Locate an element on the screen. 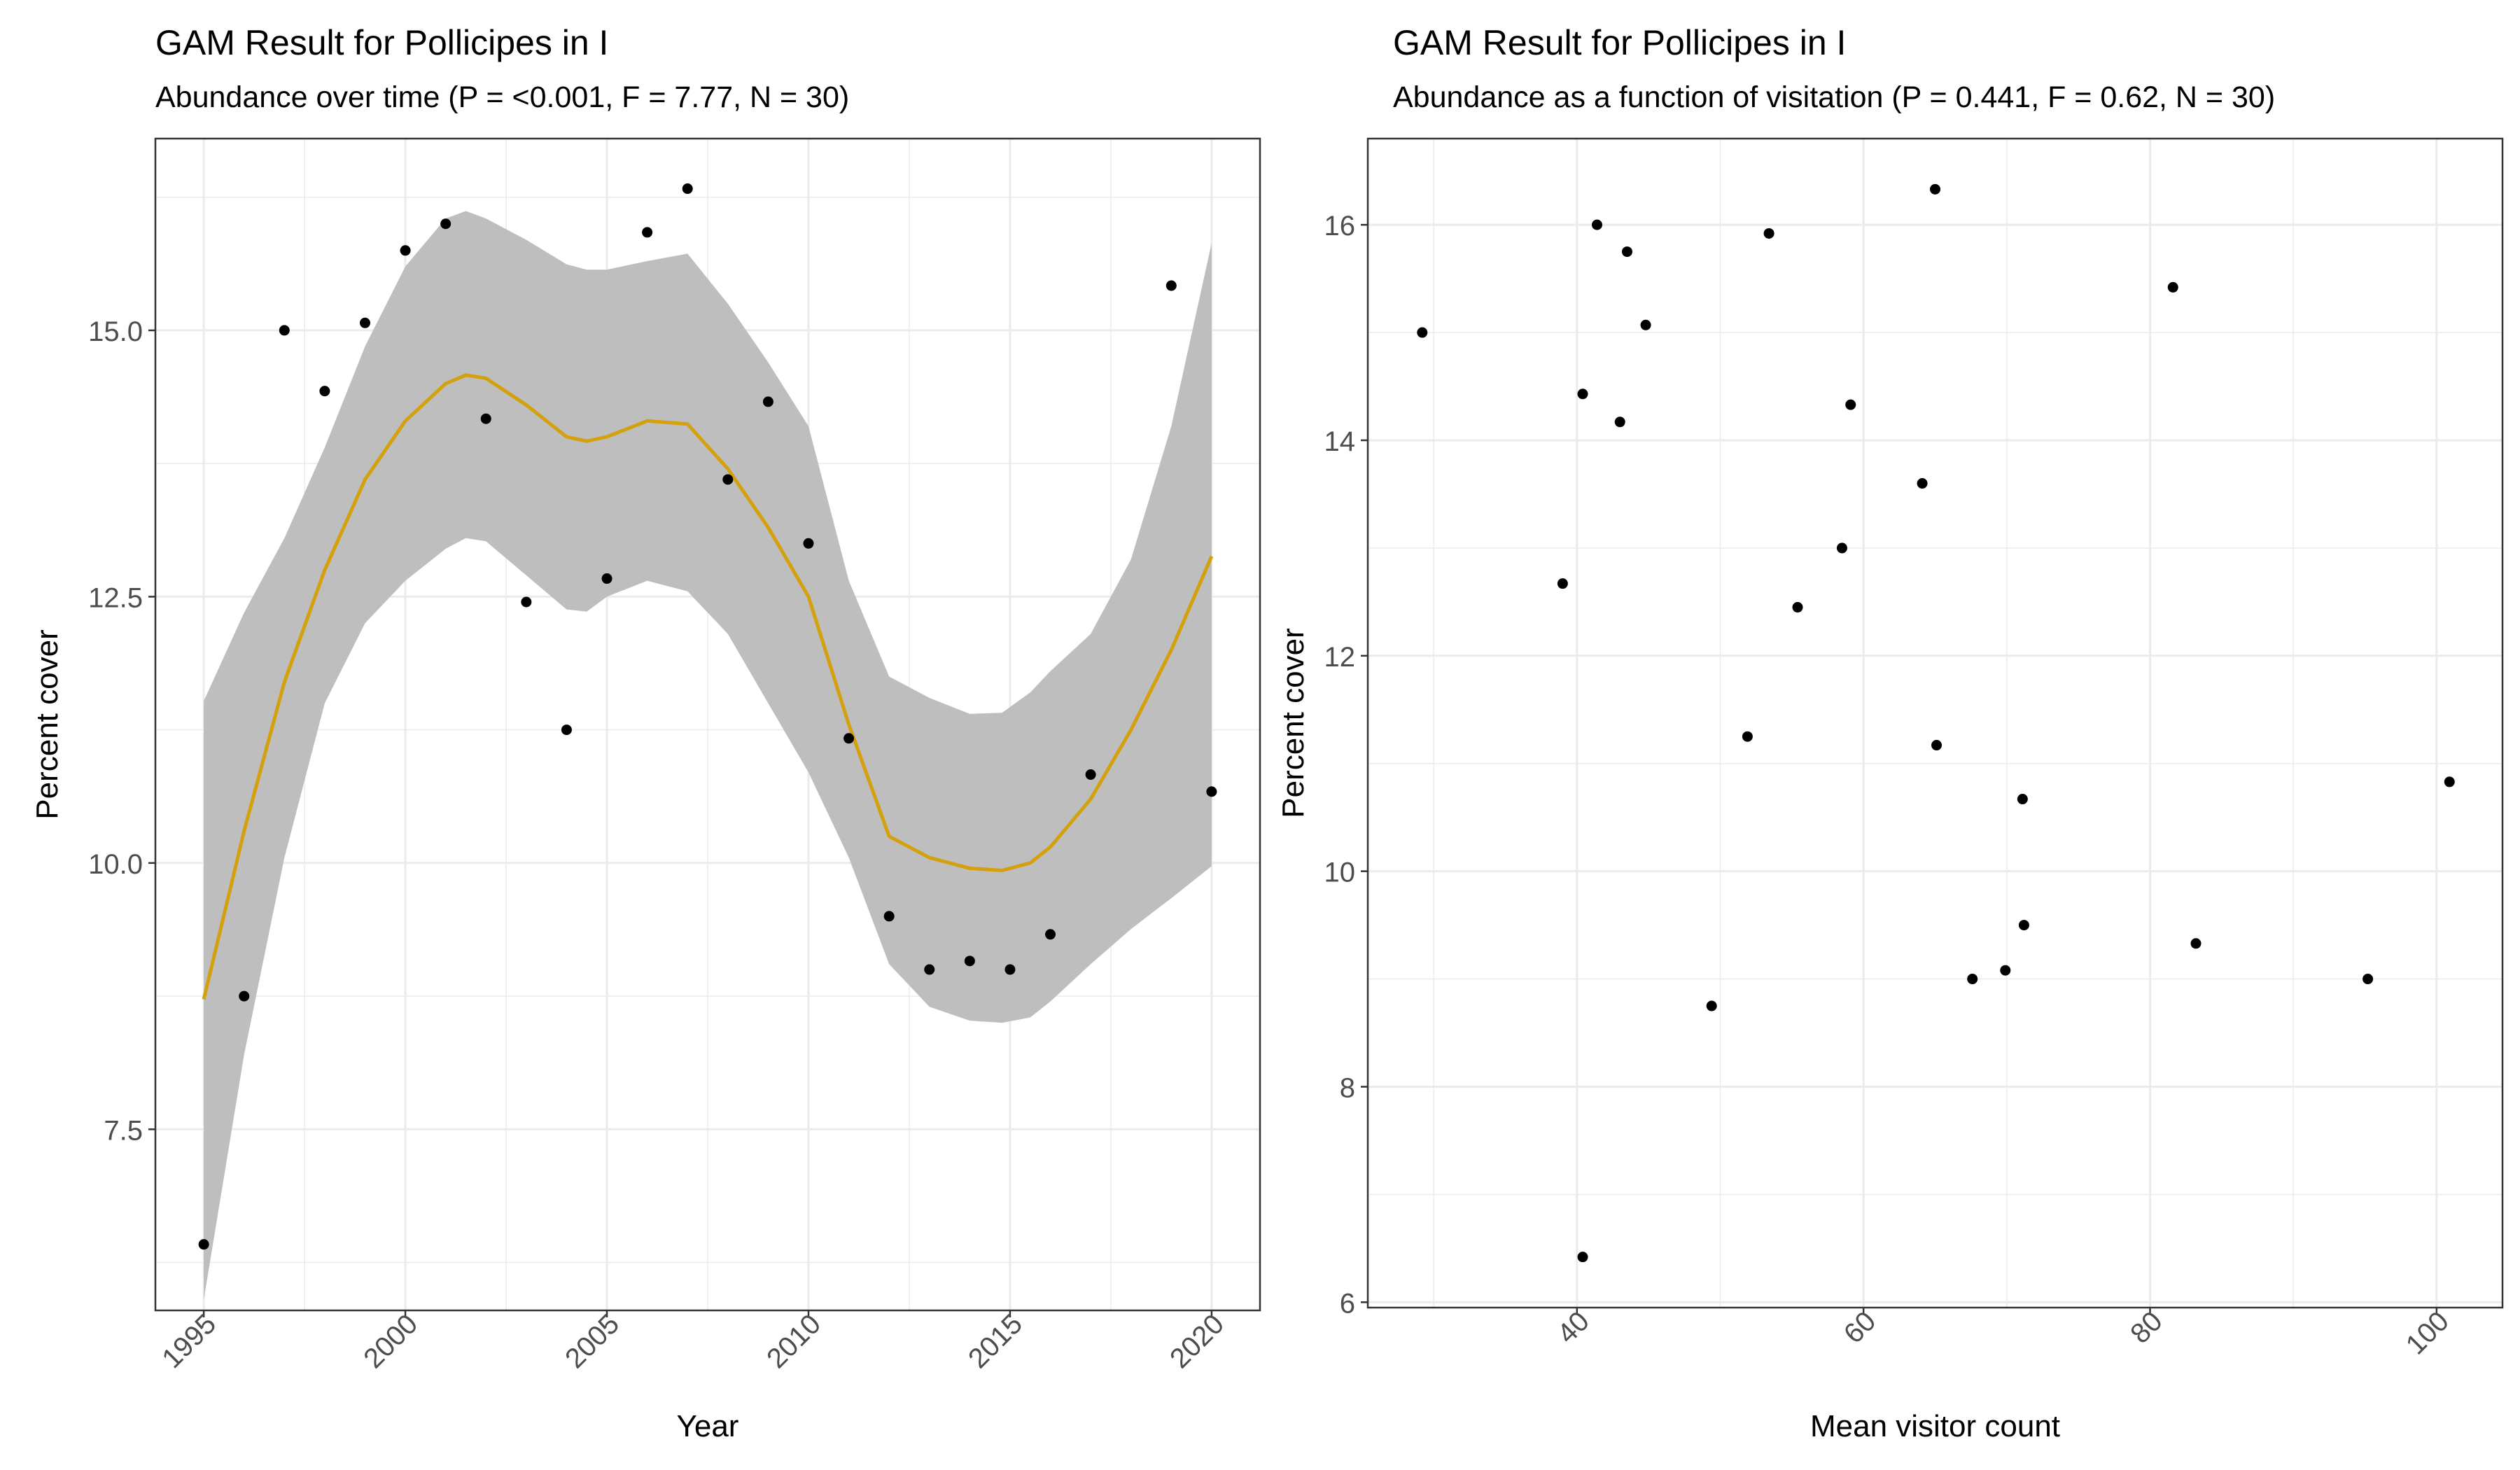 The height and width of the screenshot is (1470, 2520). x-tick-label: 2015 is located at coordinates (995, 1341).